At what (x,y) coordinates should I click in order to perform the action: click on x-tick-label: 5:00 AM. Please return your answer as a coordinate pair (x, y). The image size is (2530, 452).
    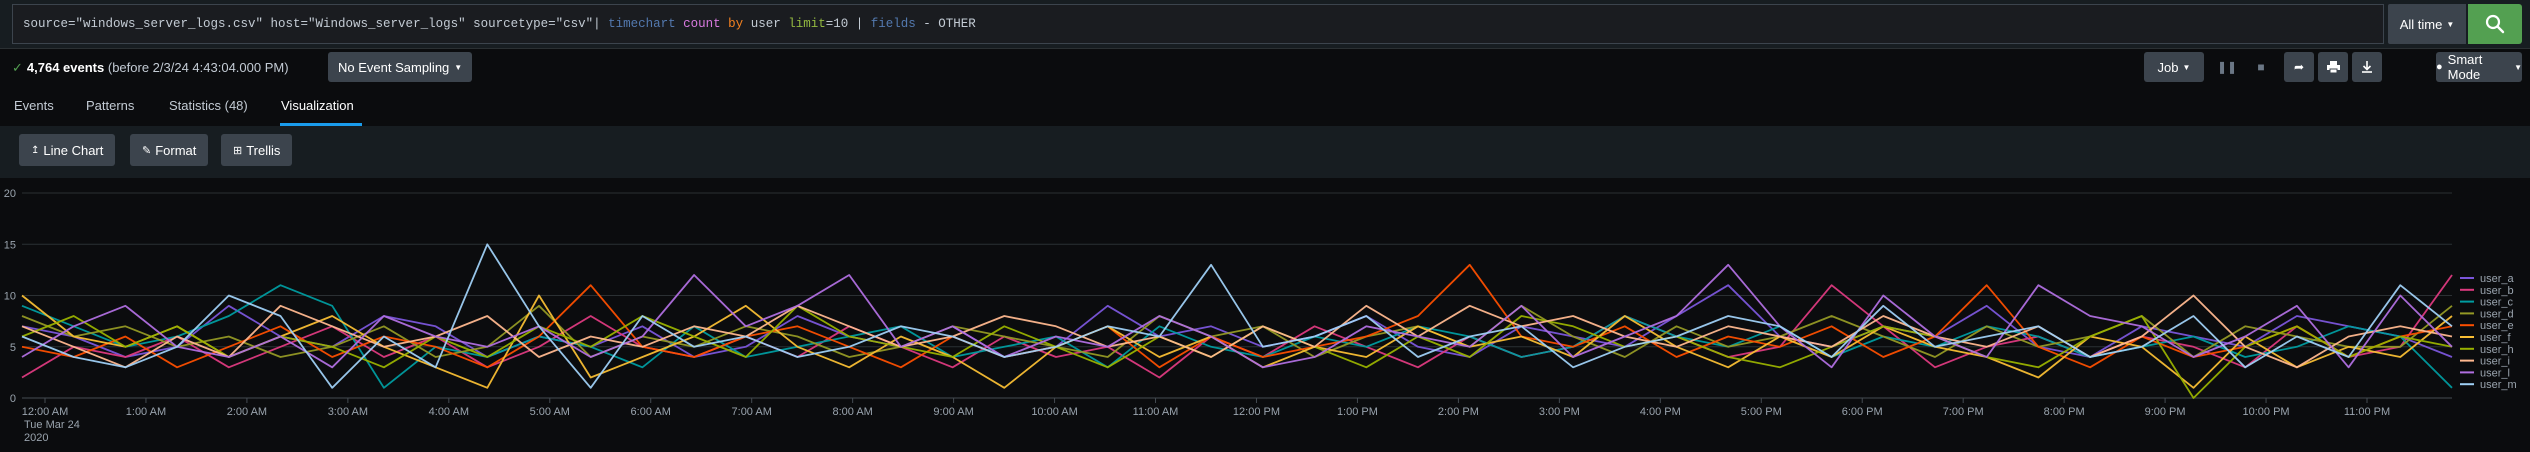
    Looking at the image, I should click on (550, 412).